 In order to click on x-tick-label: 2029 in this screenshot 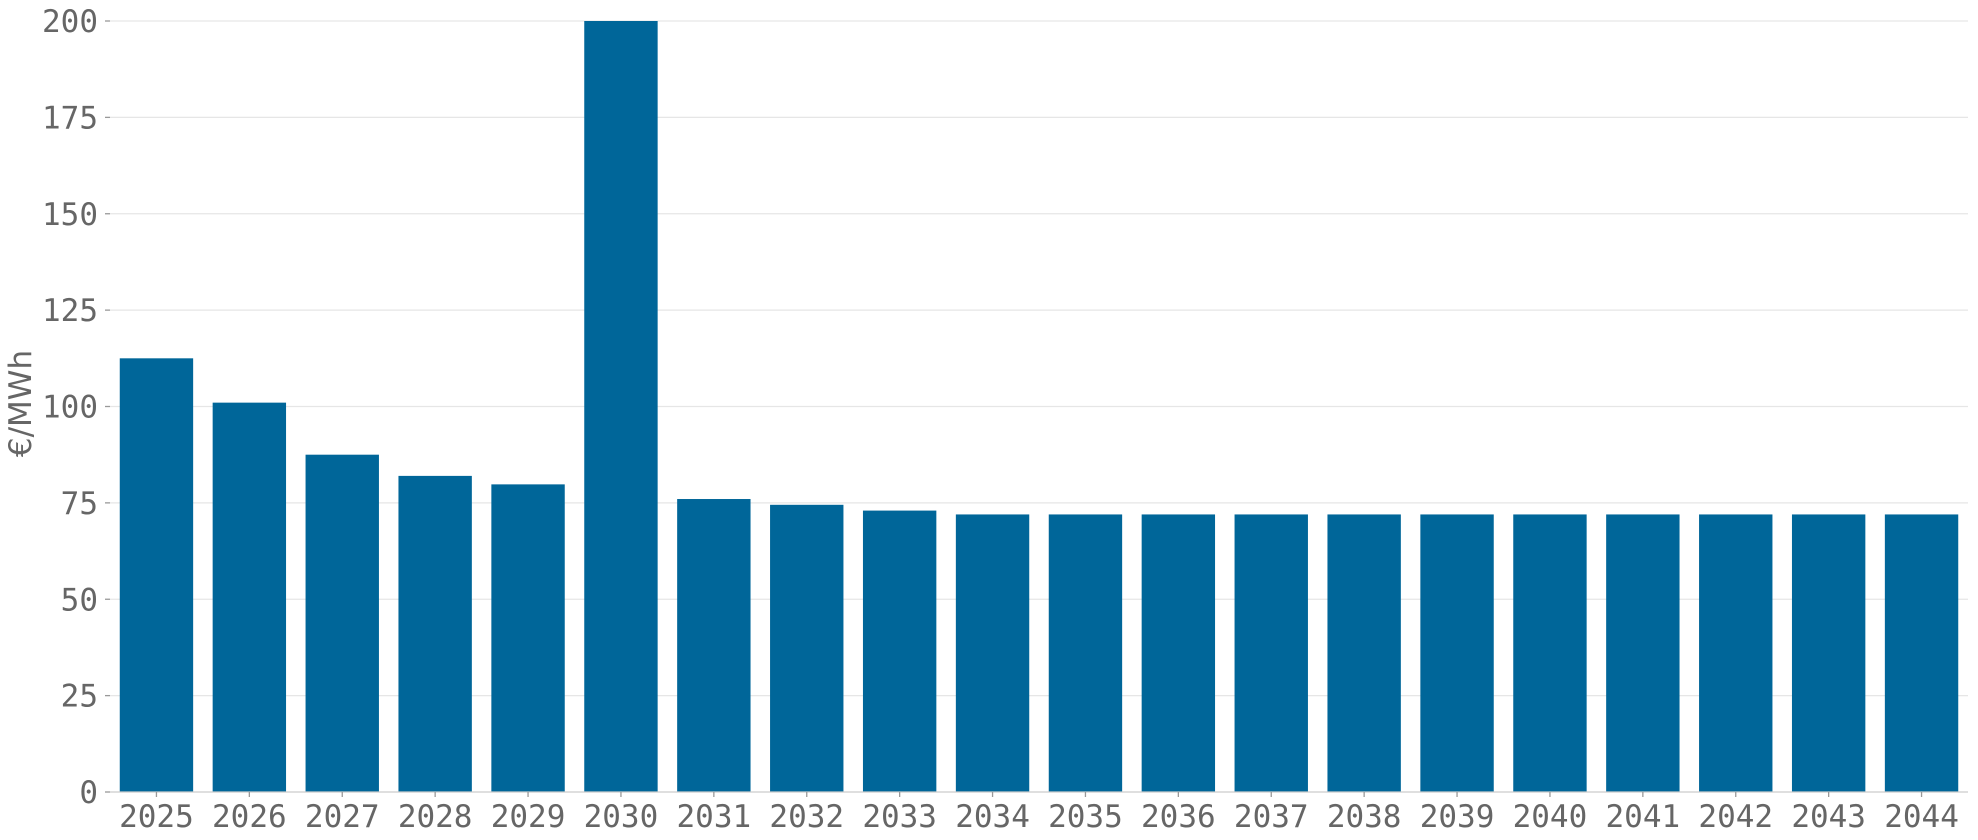, I will do `click(528, 817)`.